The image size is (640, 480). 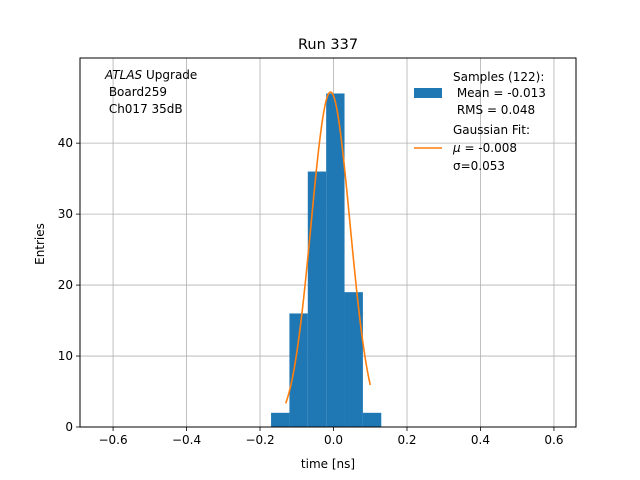 What do you see at coordinates (69, 427) in the screenshot?
I see `y-tick-label: 0` at bounding box center [69, 427].